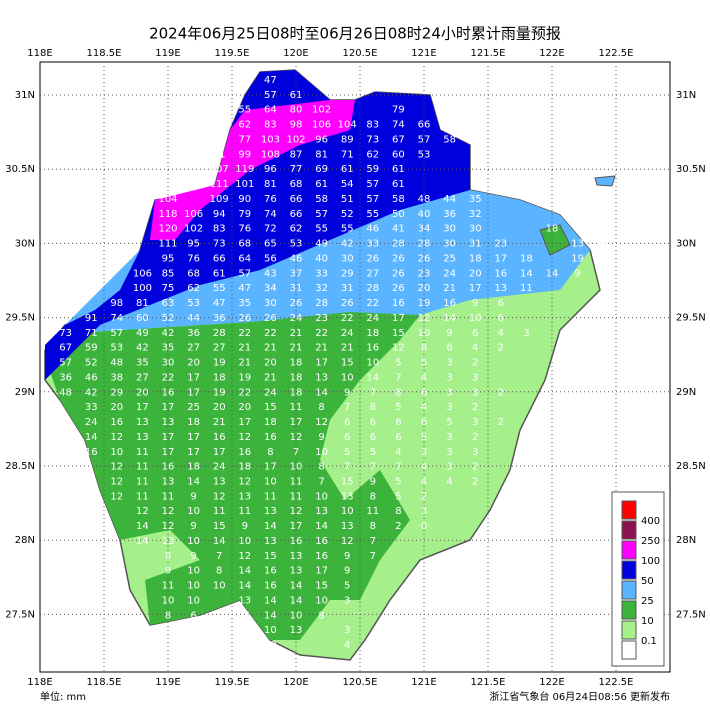 The image size is (710, 710). I want to click on station-value: 61, so click(321, 184).